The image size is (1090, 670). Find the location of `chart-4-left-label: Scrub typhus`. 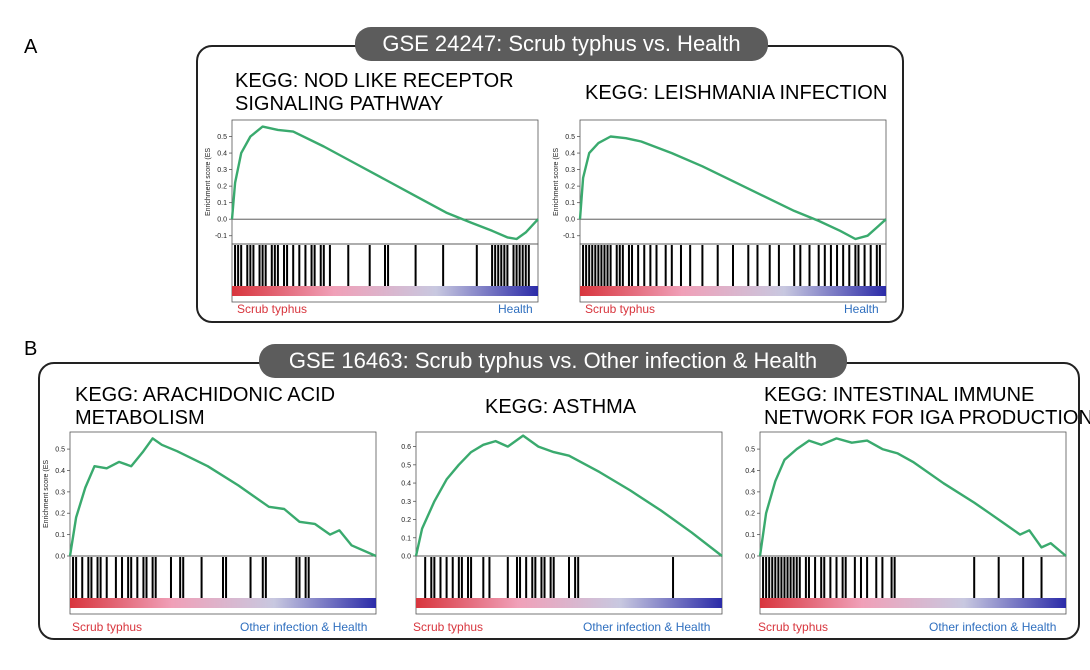

chart-4-left-label: Scrub typhus is located at coordinates (448, 627).